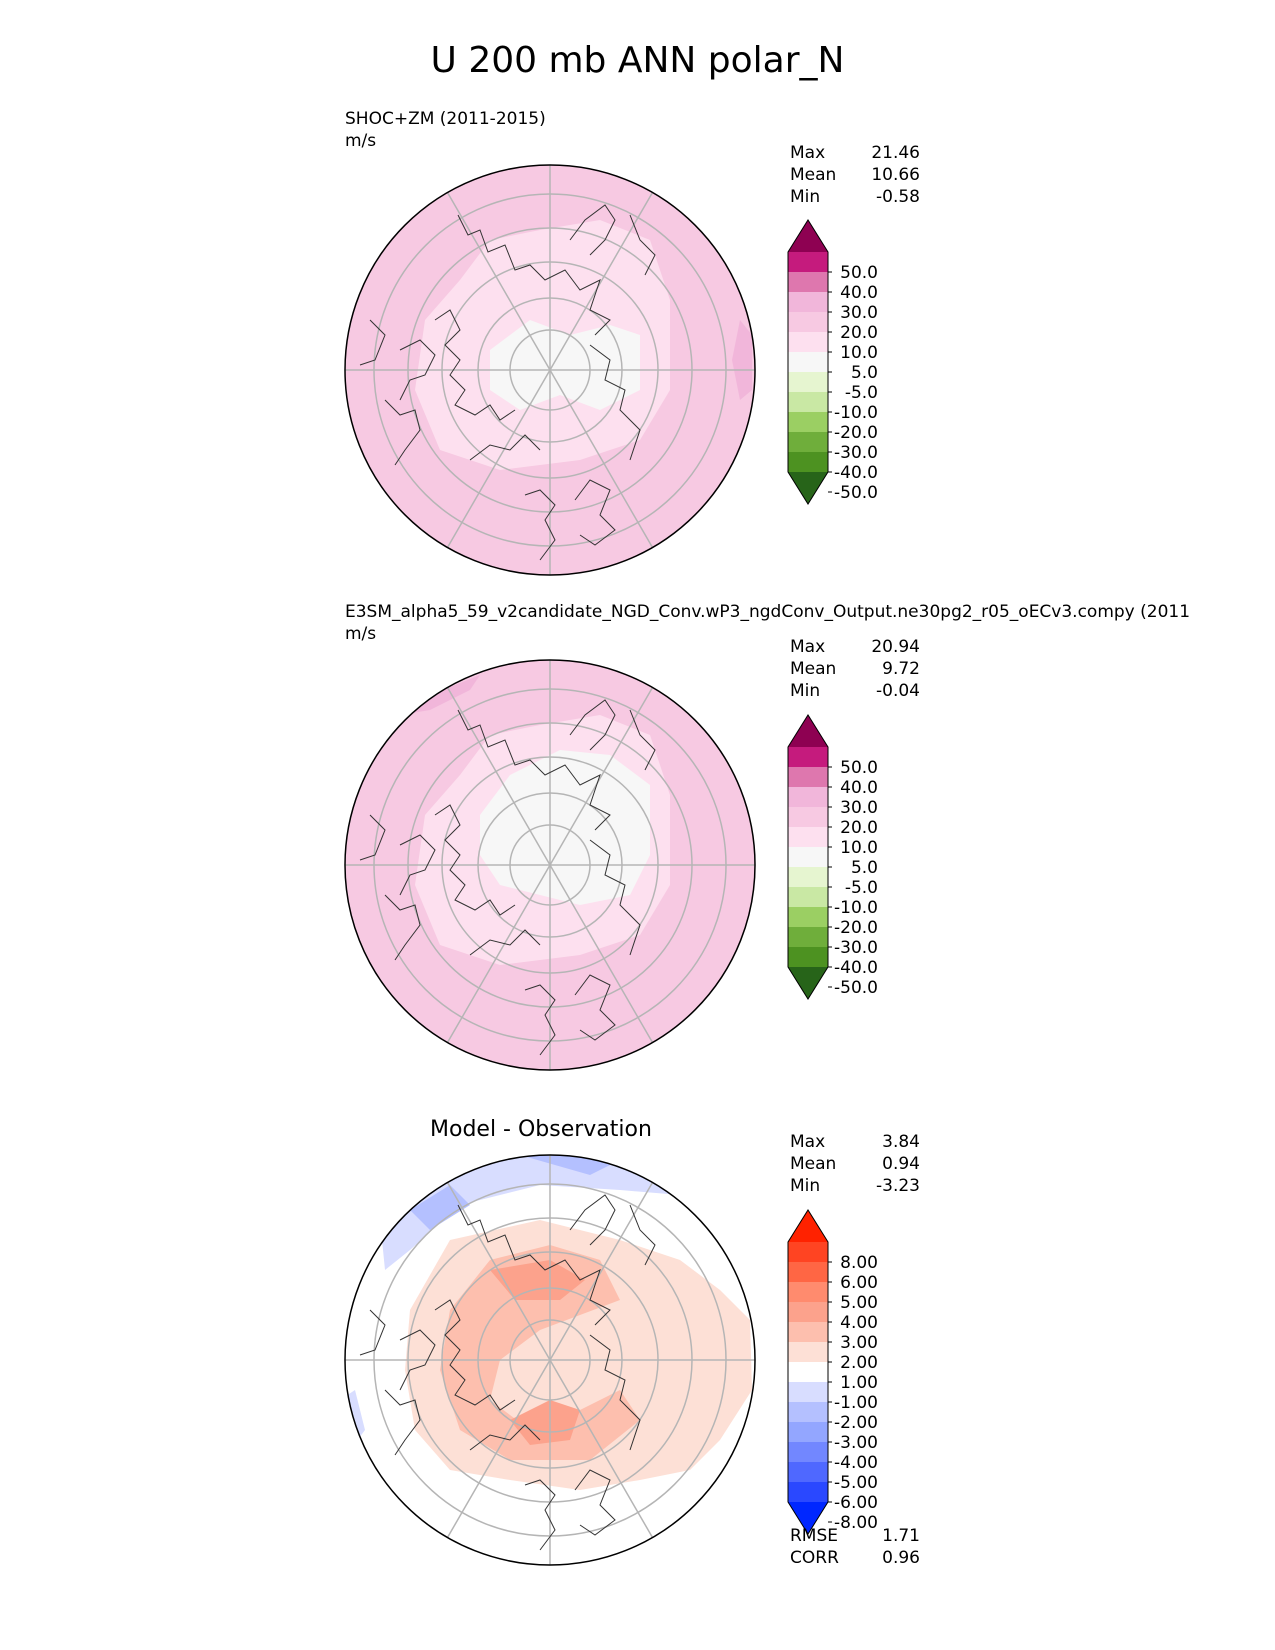  I want to click on colorbar-tick-label: -2.00, so click(856, 1423).